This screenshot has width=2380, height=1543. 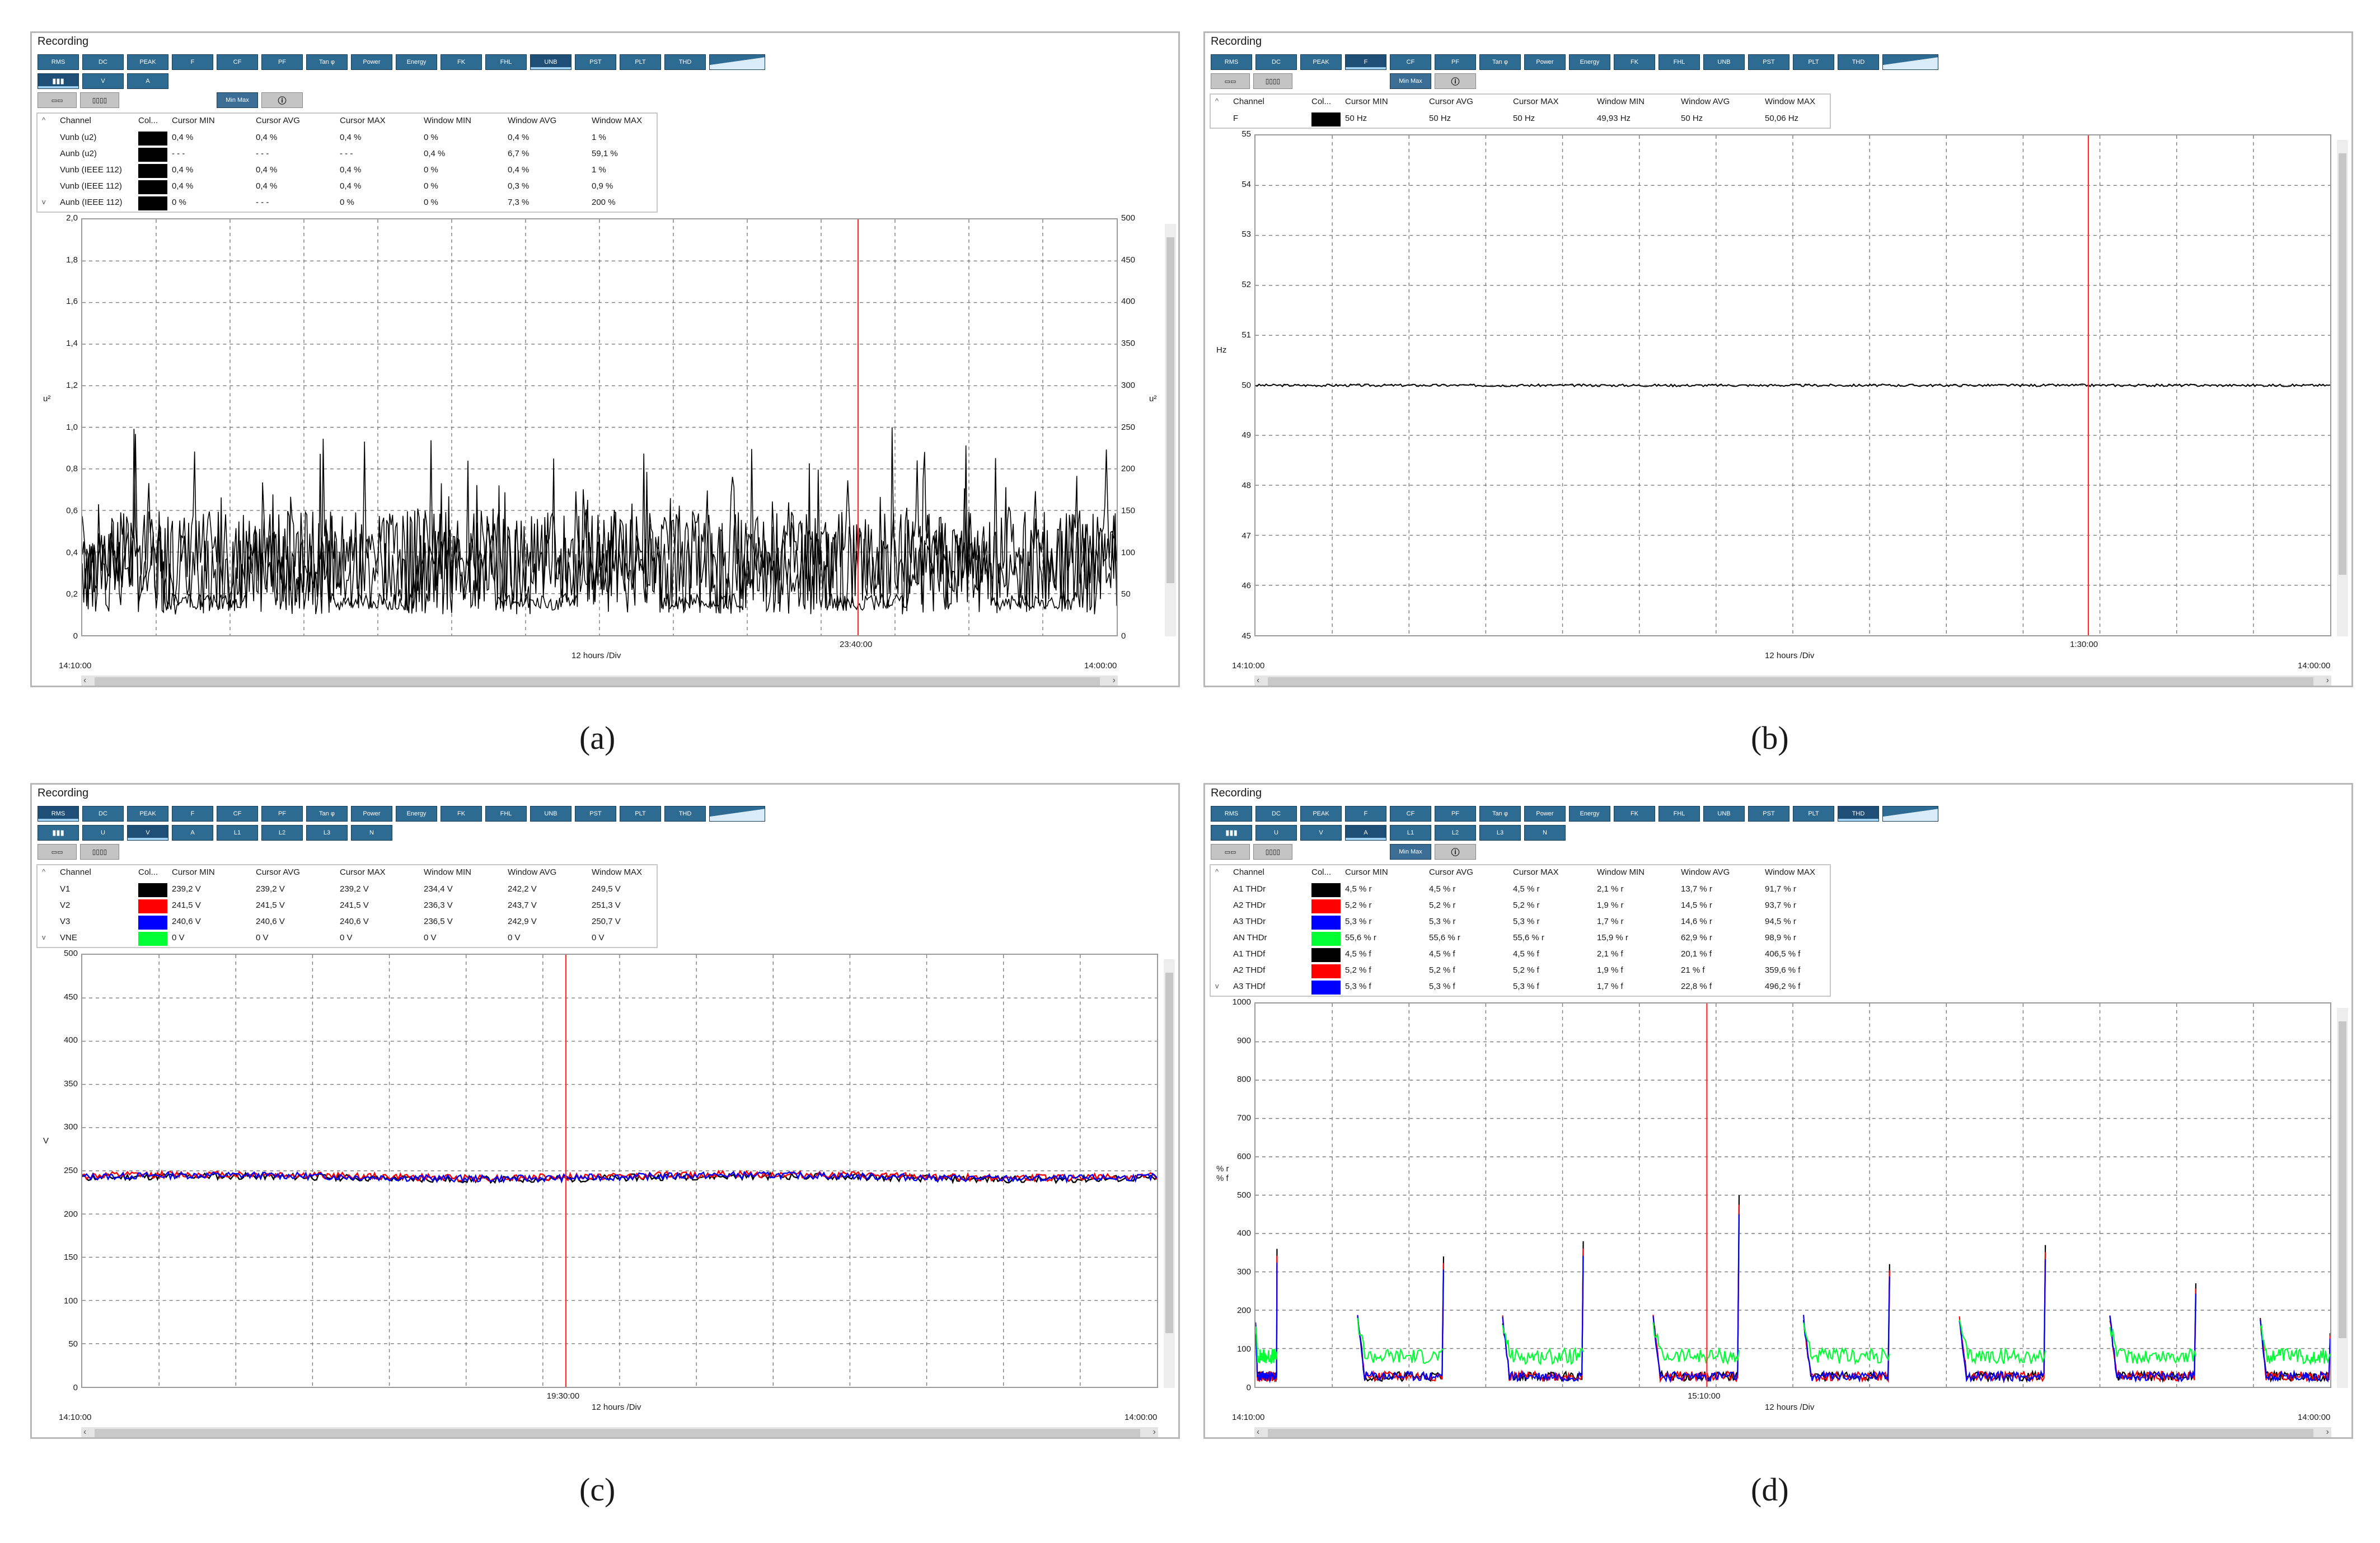 What do you see at coordinates (1272, 852) in the screenshot?
I see `digits-button: ▯▯▯▯` at bounding box center [1272, 852].